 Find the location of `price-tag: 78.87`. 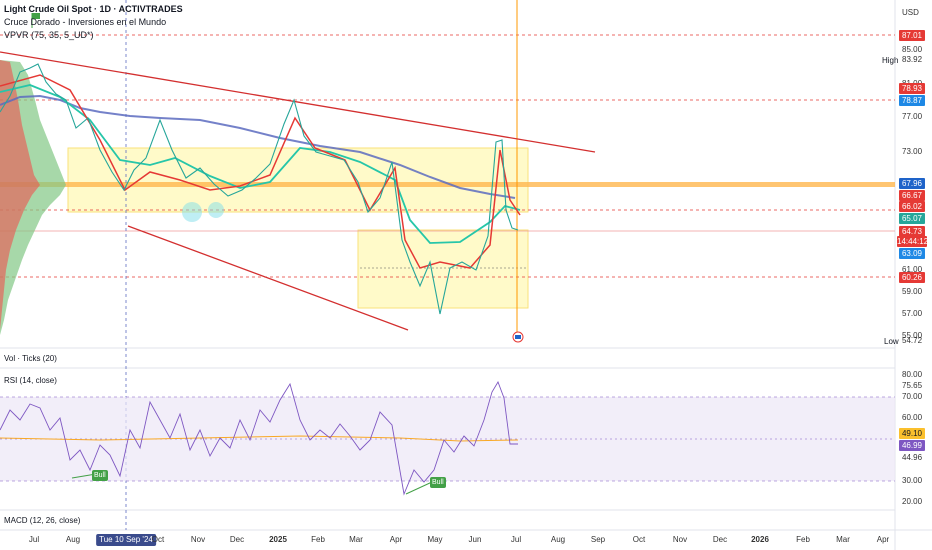

price-tag: 78.87 is located at coordinates (912, 100).